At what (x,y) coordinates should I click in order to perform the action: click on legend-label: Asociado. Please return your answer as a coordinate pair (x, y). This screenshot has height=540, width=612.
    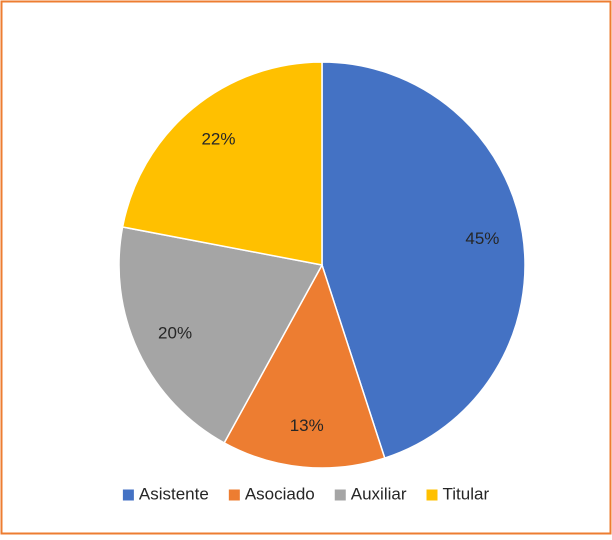
    Looking at the image, I should click on (280, 493).